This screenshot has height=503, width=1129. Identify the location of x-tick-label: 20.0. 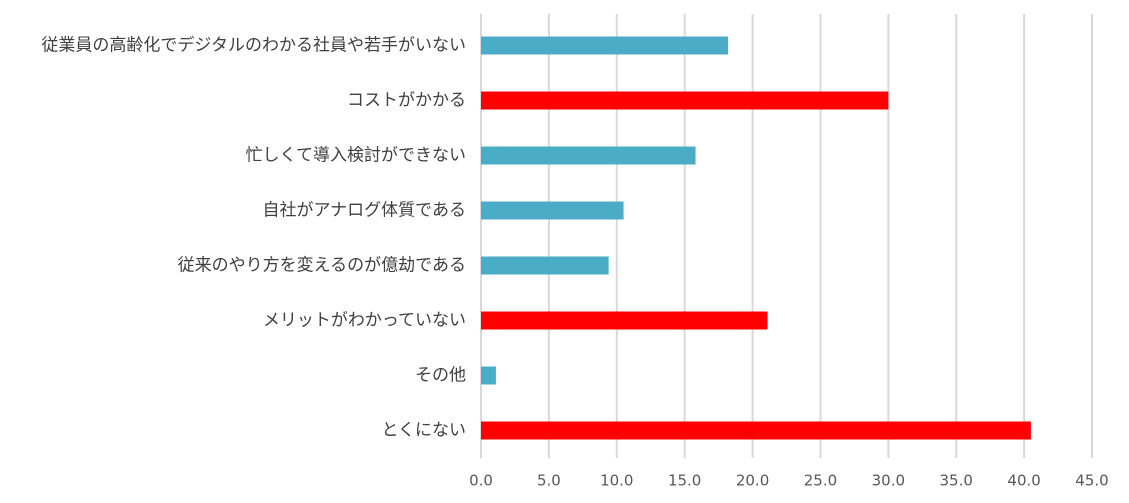
(752, 481).